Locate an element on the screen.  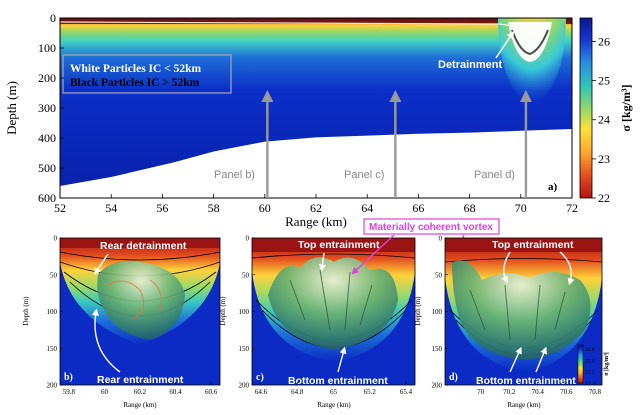
y-tick-label-c: 0 is located at coordinates (248, 239).